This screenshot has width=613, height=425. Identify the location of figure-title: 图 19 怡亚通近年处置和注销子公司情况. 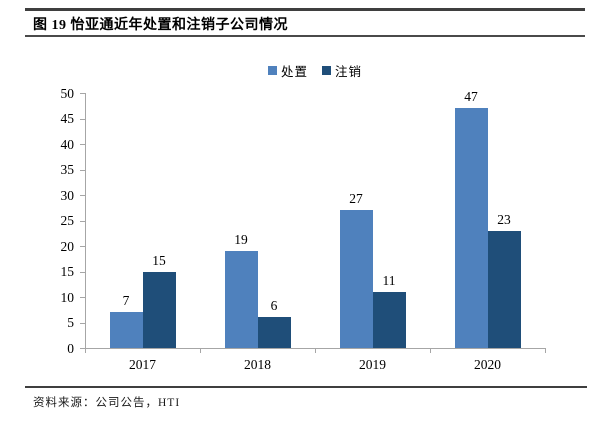
(160, 25).